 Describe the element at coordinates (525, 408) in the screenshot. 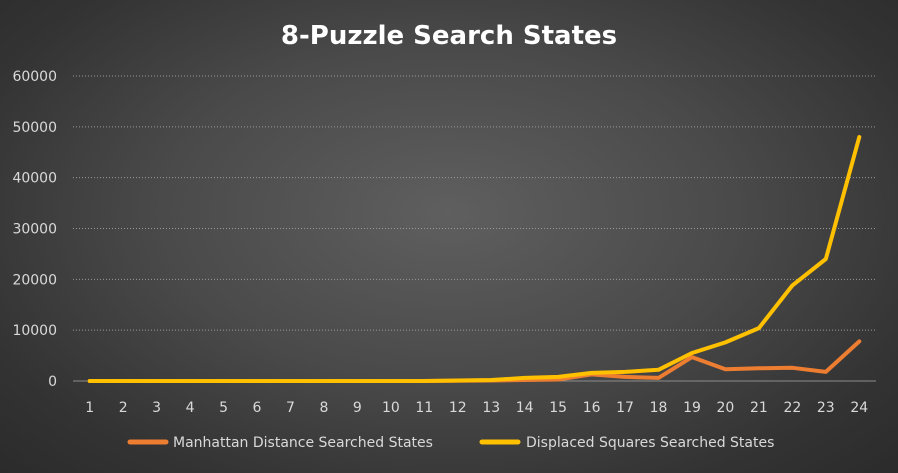

I see `x-tick-label: 14` at that location.